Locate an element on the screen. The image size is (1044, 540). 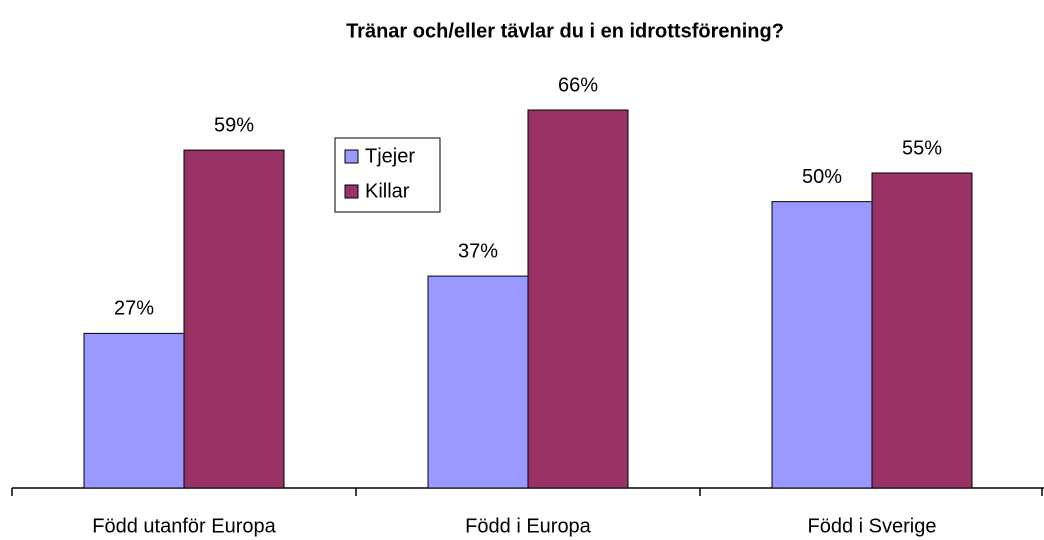
x-tick-label: Född i Europa is located at coordinates (528, 526).